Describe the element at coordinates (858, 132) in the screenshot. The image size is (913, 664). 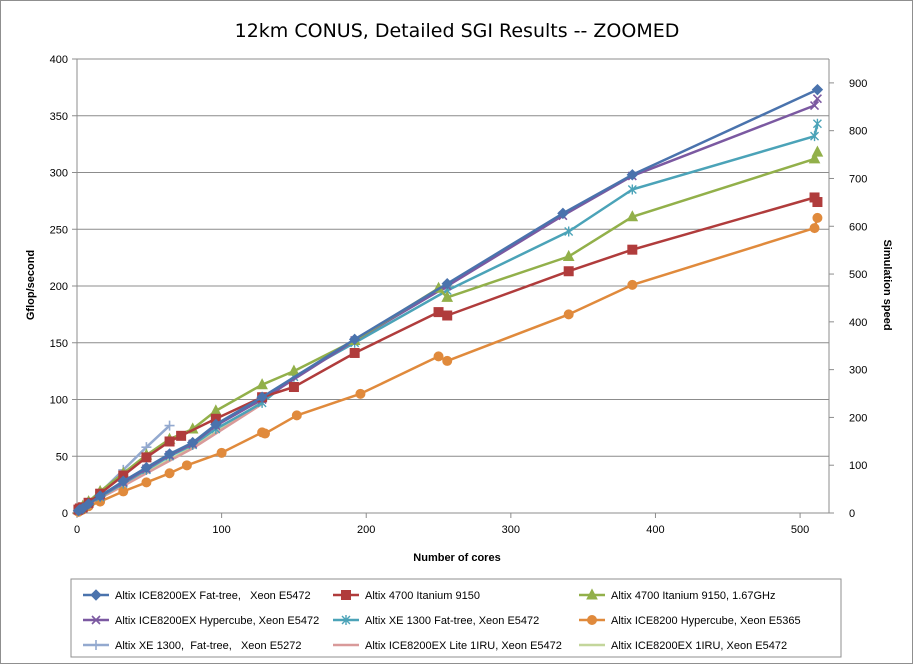
I see `y2-tick-label: 800` at that location.